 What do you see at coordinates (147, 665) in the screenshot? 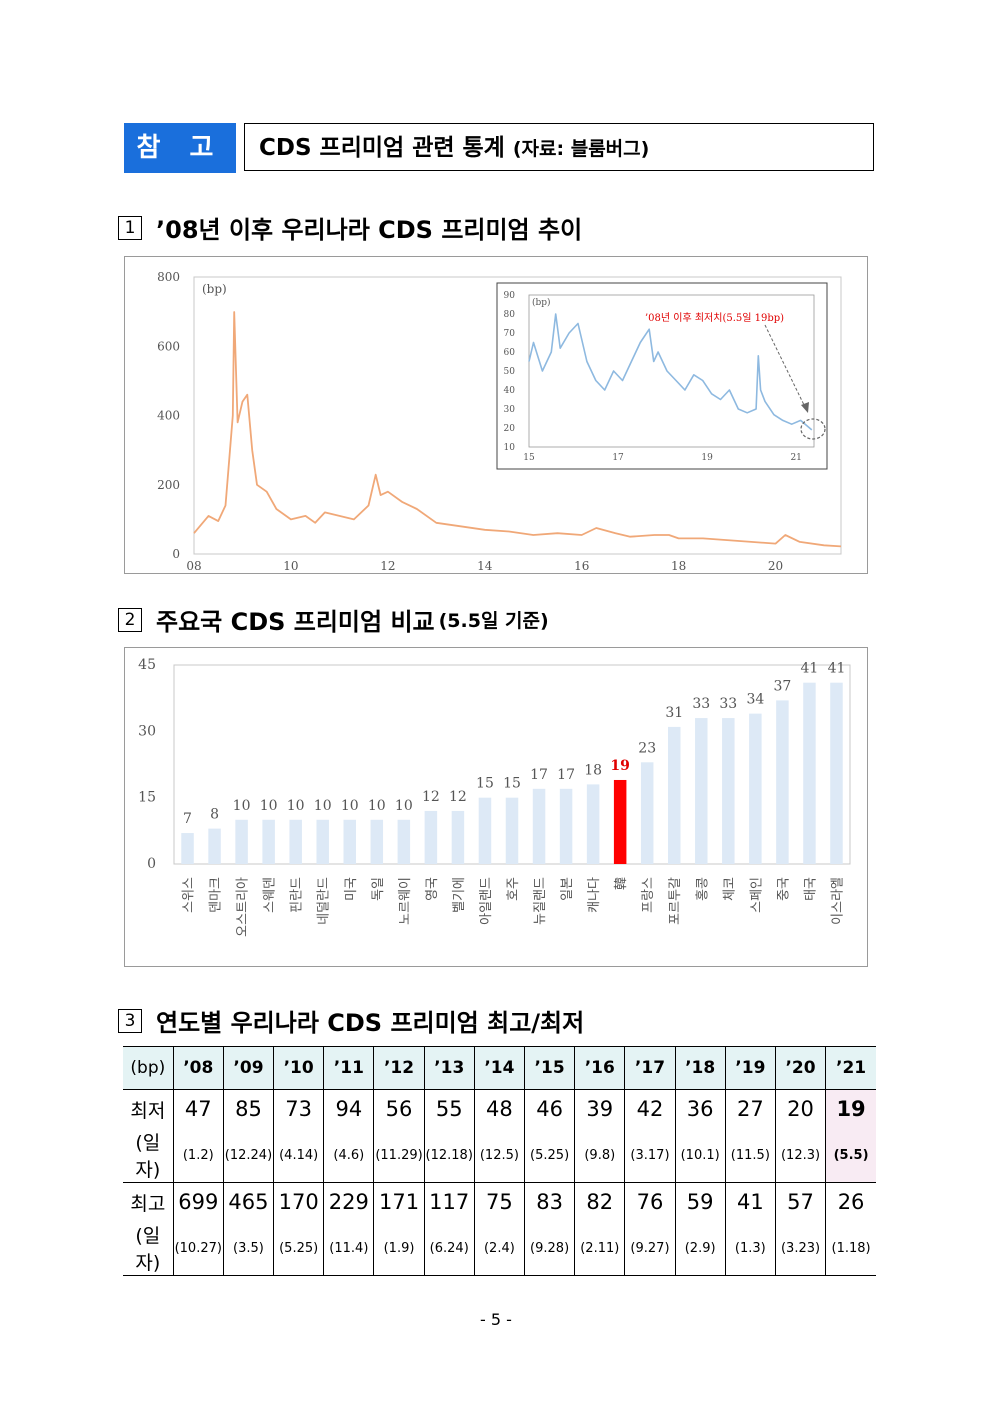
I see `bar-y-tick: 45` at bounding box center [147, 665].